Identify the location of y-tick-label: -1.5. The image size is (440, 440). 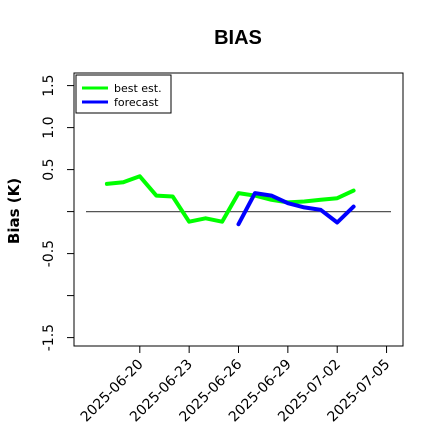
(49, 337).